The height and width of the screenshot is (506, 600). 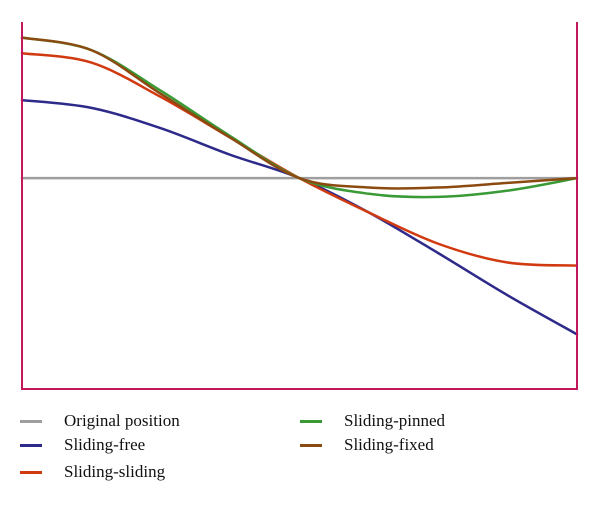 I want to click on legend-item-original-position: Original position, so click(x=100, y=421).